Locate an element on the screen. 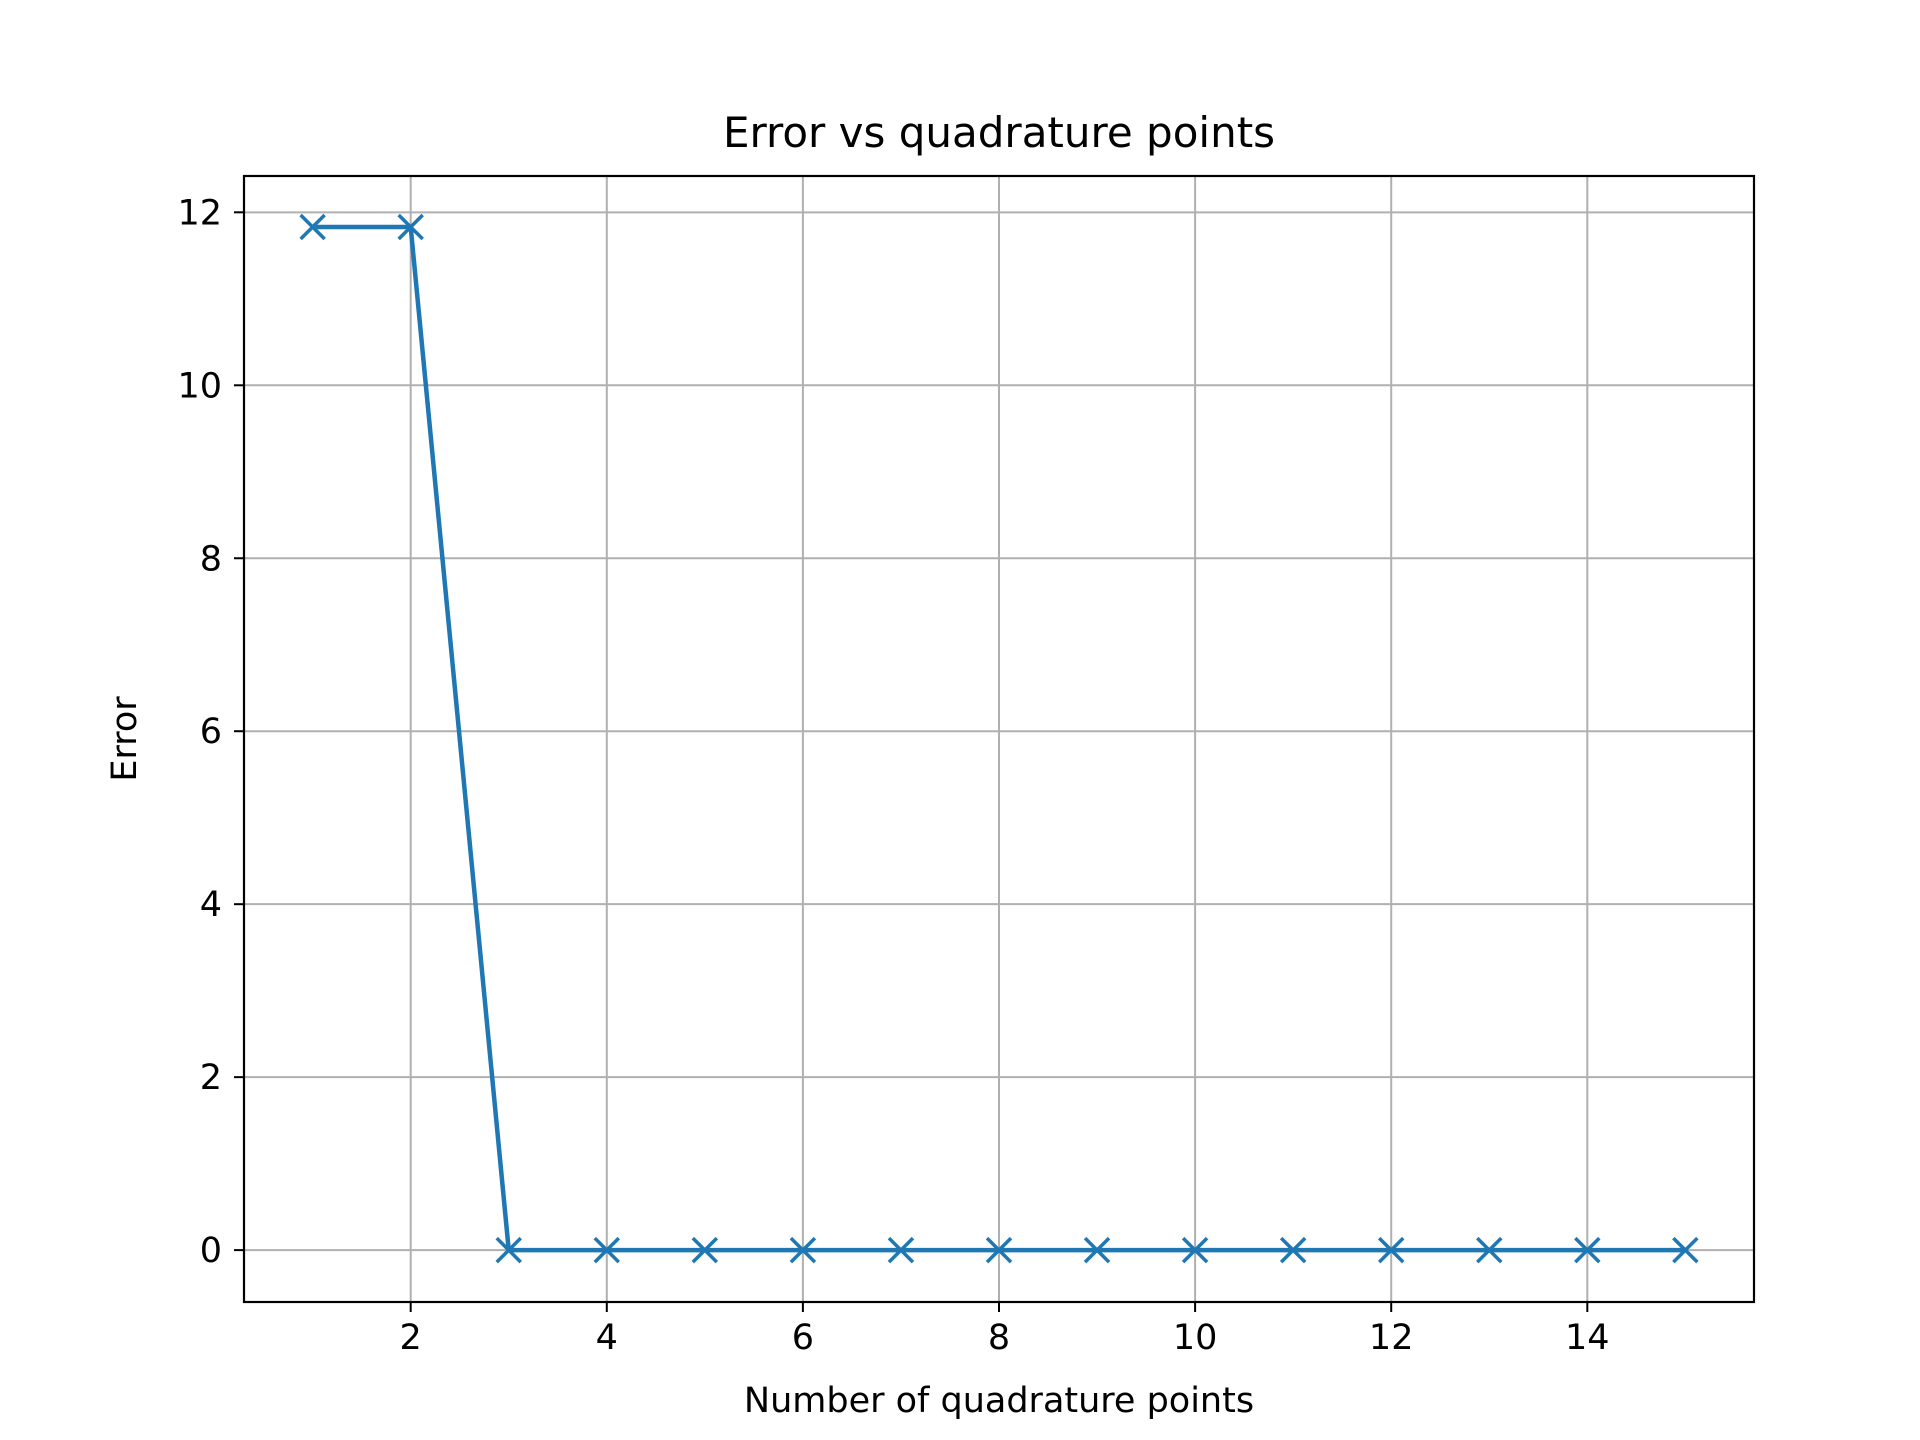 Image resolution: width=1920 pixels, height=1440 pixels. x-axis-label: Number of quadrature points is located at coordinates (999, 1401).